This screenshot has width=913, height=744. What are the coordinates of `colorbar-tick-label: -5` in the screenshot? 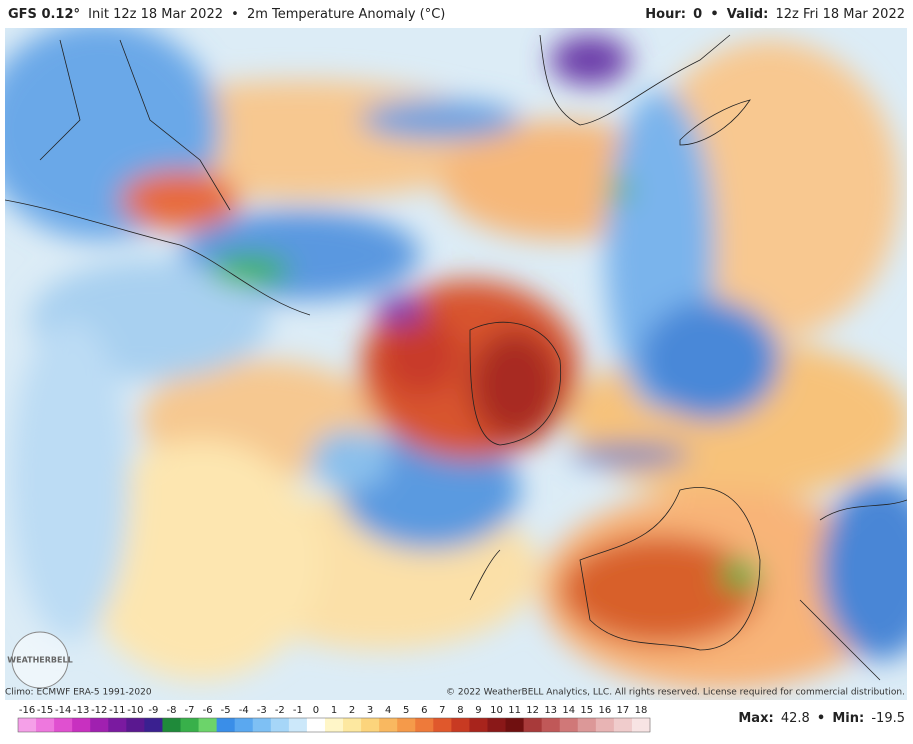 It's located at (226, 710).